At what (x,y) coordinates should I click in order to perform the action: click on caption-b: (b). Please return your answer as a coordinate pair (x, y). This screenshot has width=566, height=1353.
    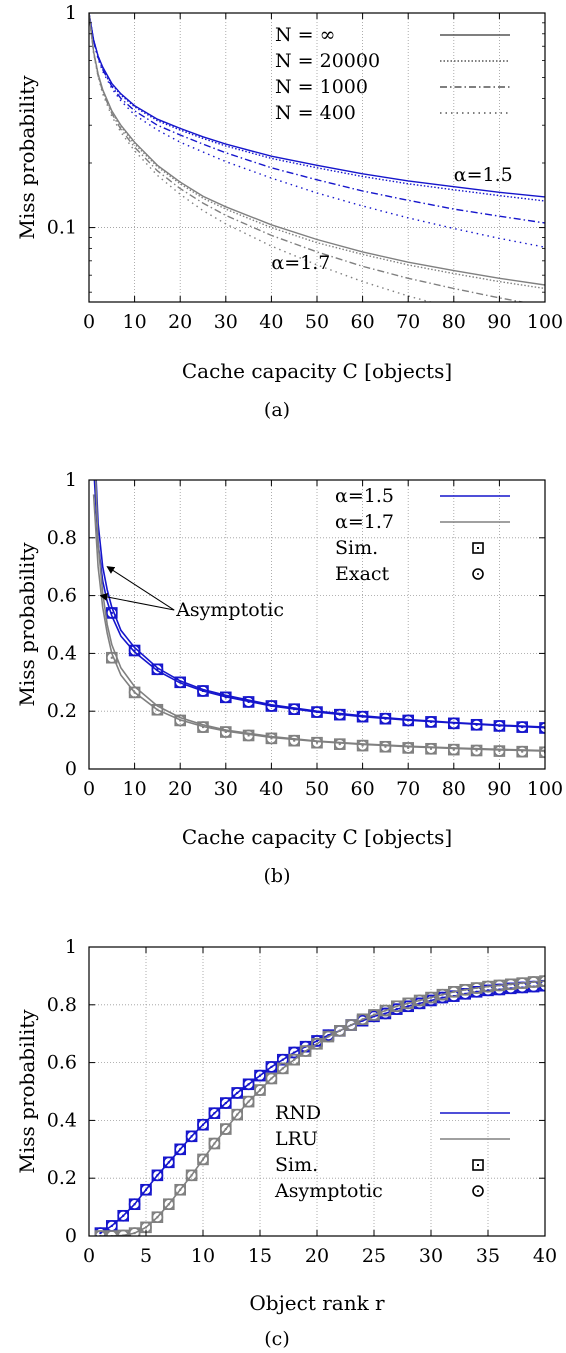
    Looking at the image, I should click on (277, 876).